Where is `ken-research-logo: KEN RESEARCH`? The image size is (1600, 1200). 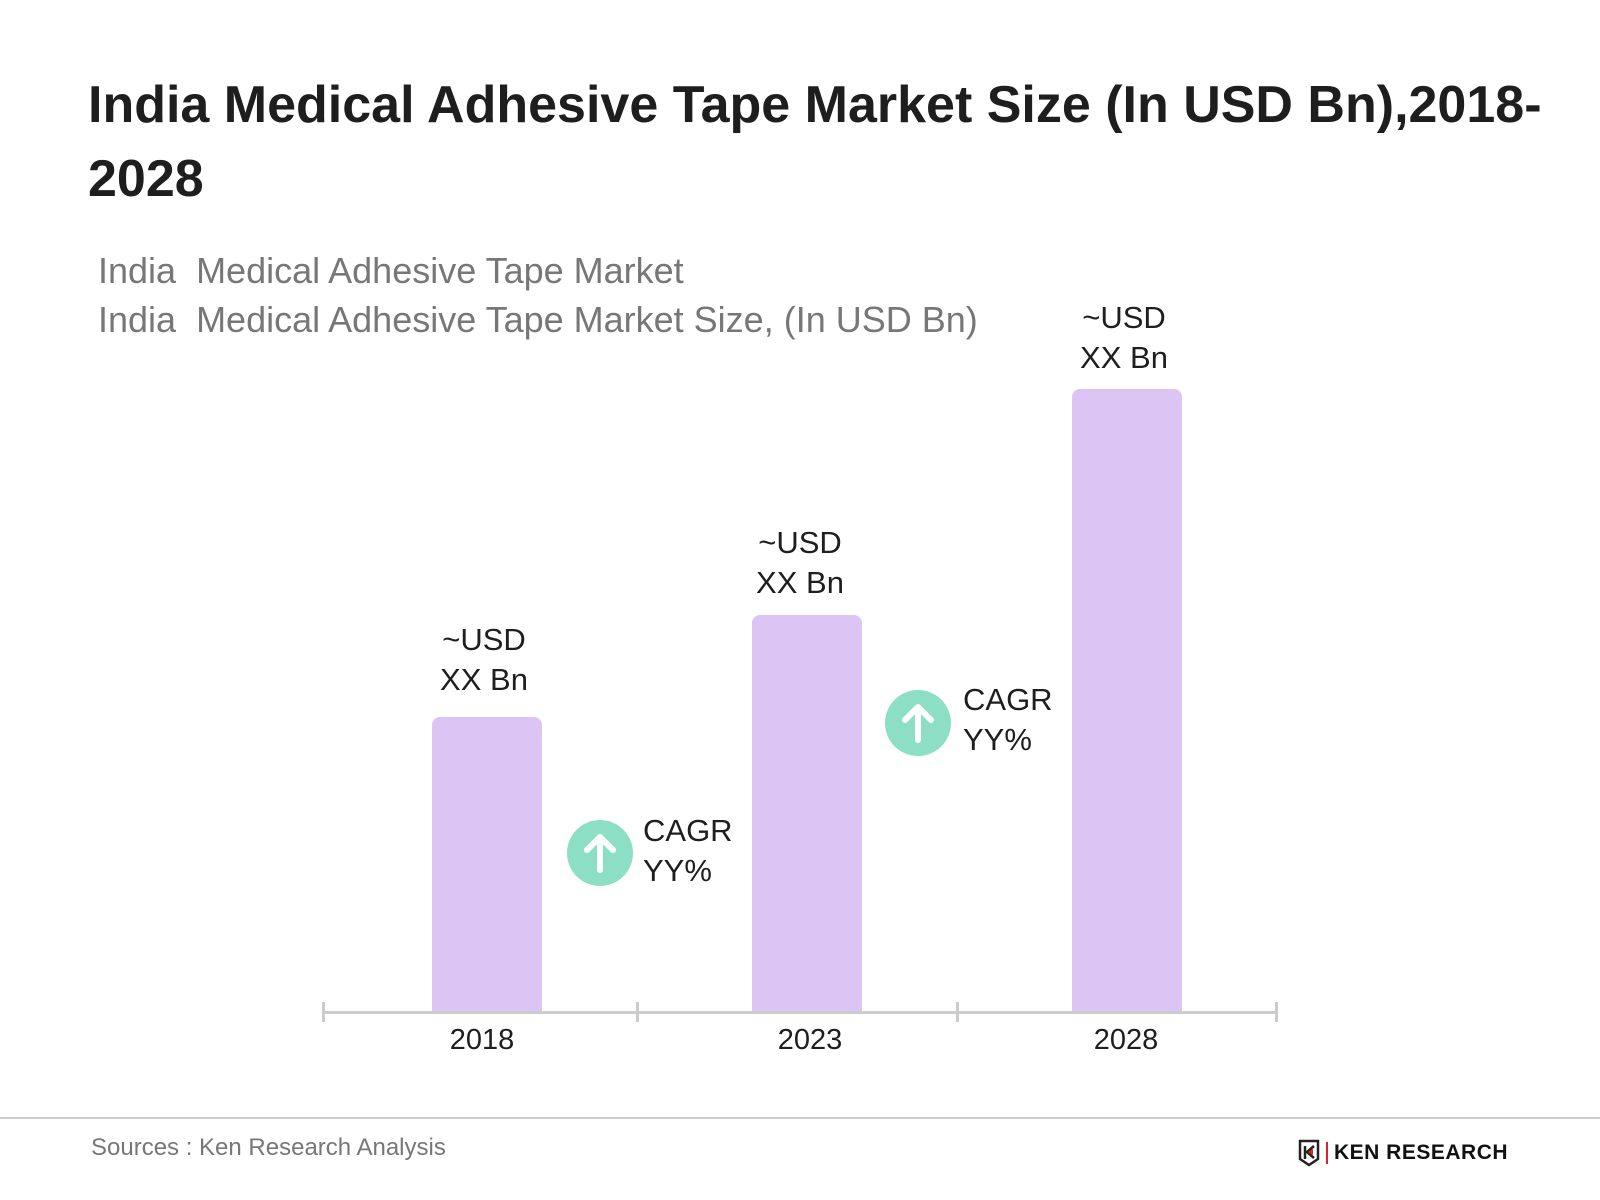
ken-research-logo: KEN RESEARCH is located at coordinates (1403, 1153).